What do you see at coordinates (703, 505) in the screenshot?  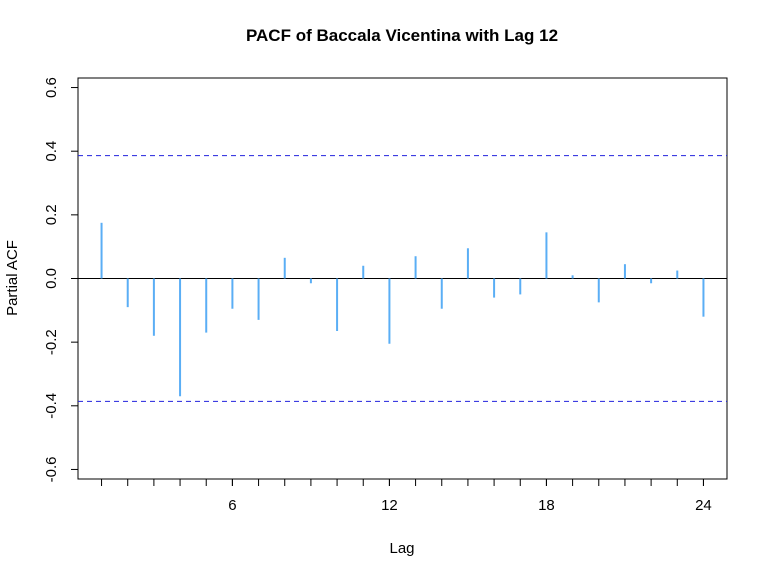 I see `x-tick-label: 24` at bounding box center [703, 505].